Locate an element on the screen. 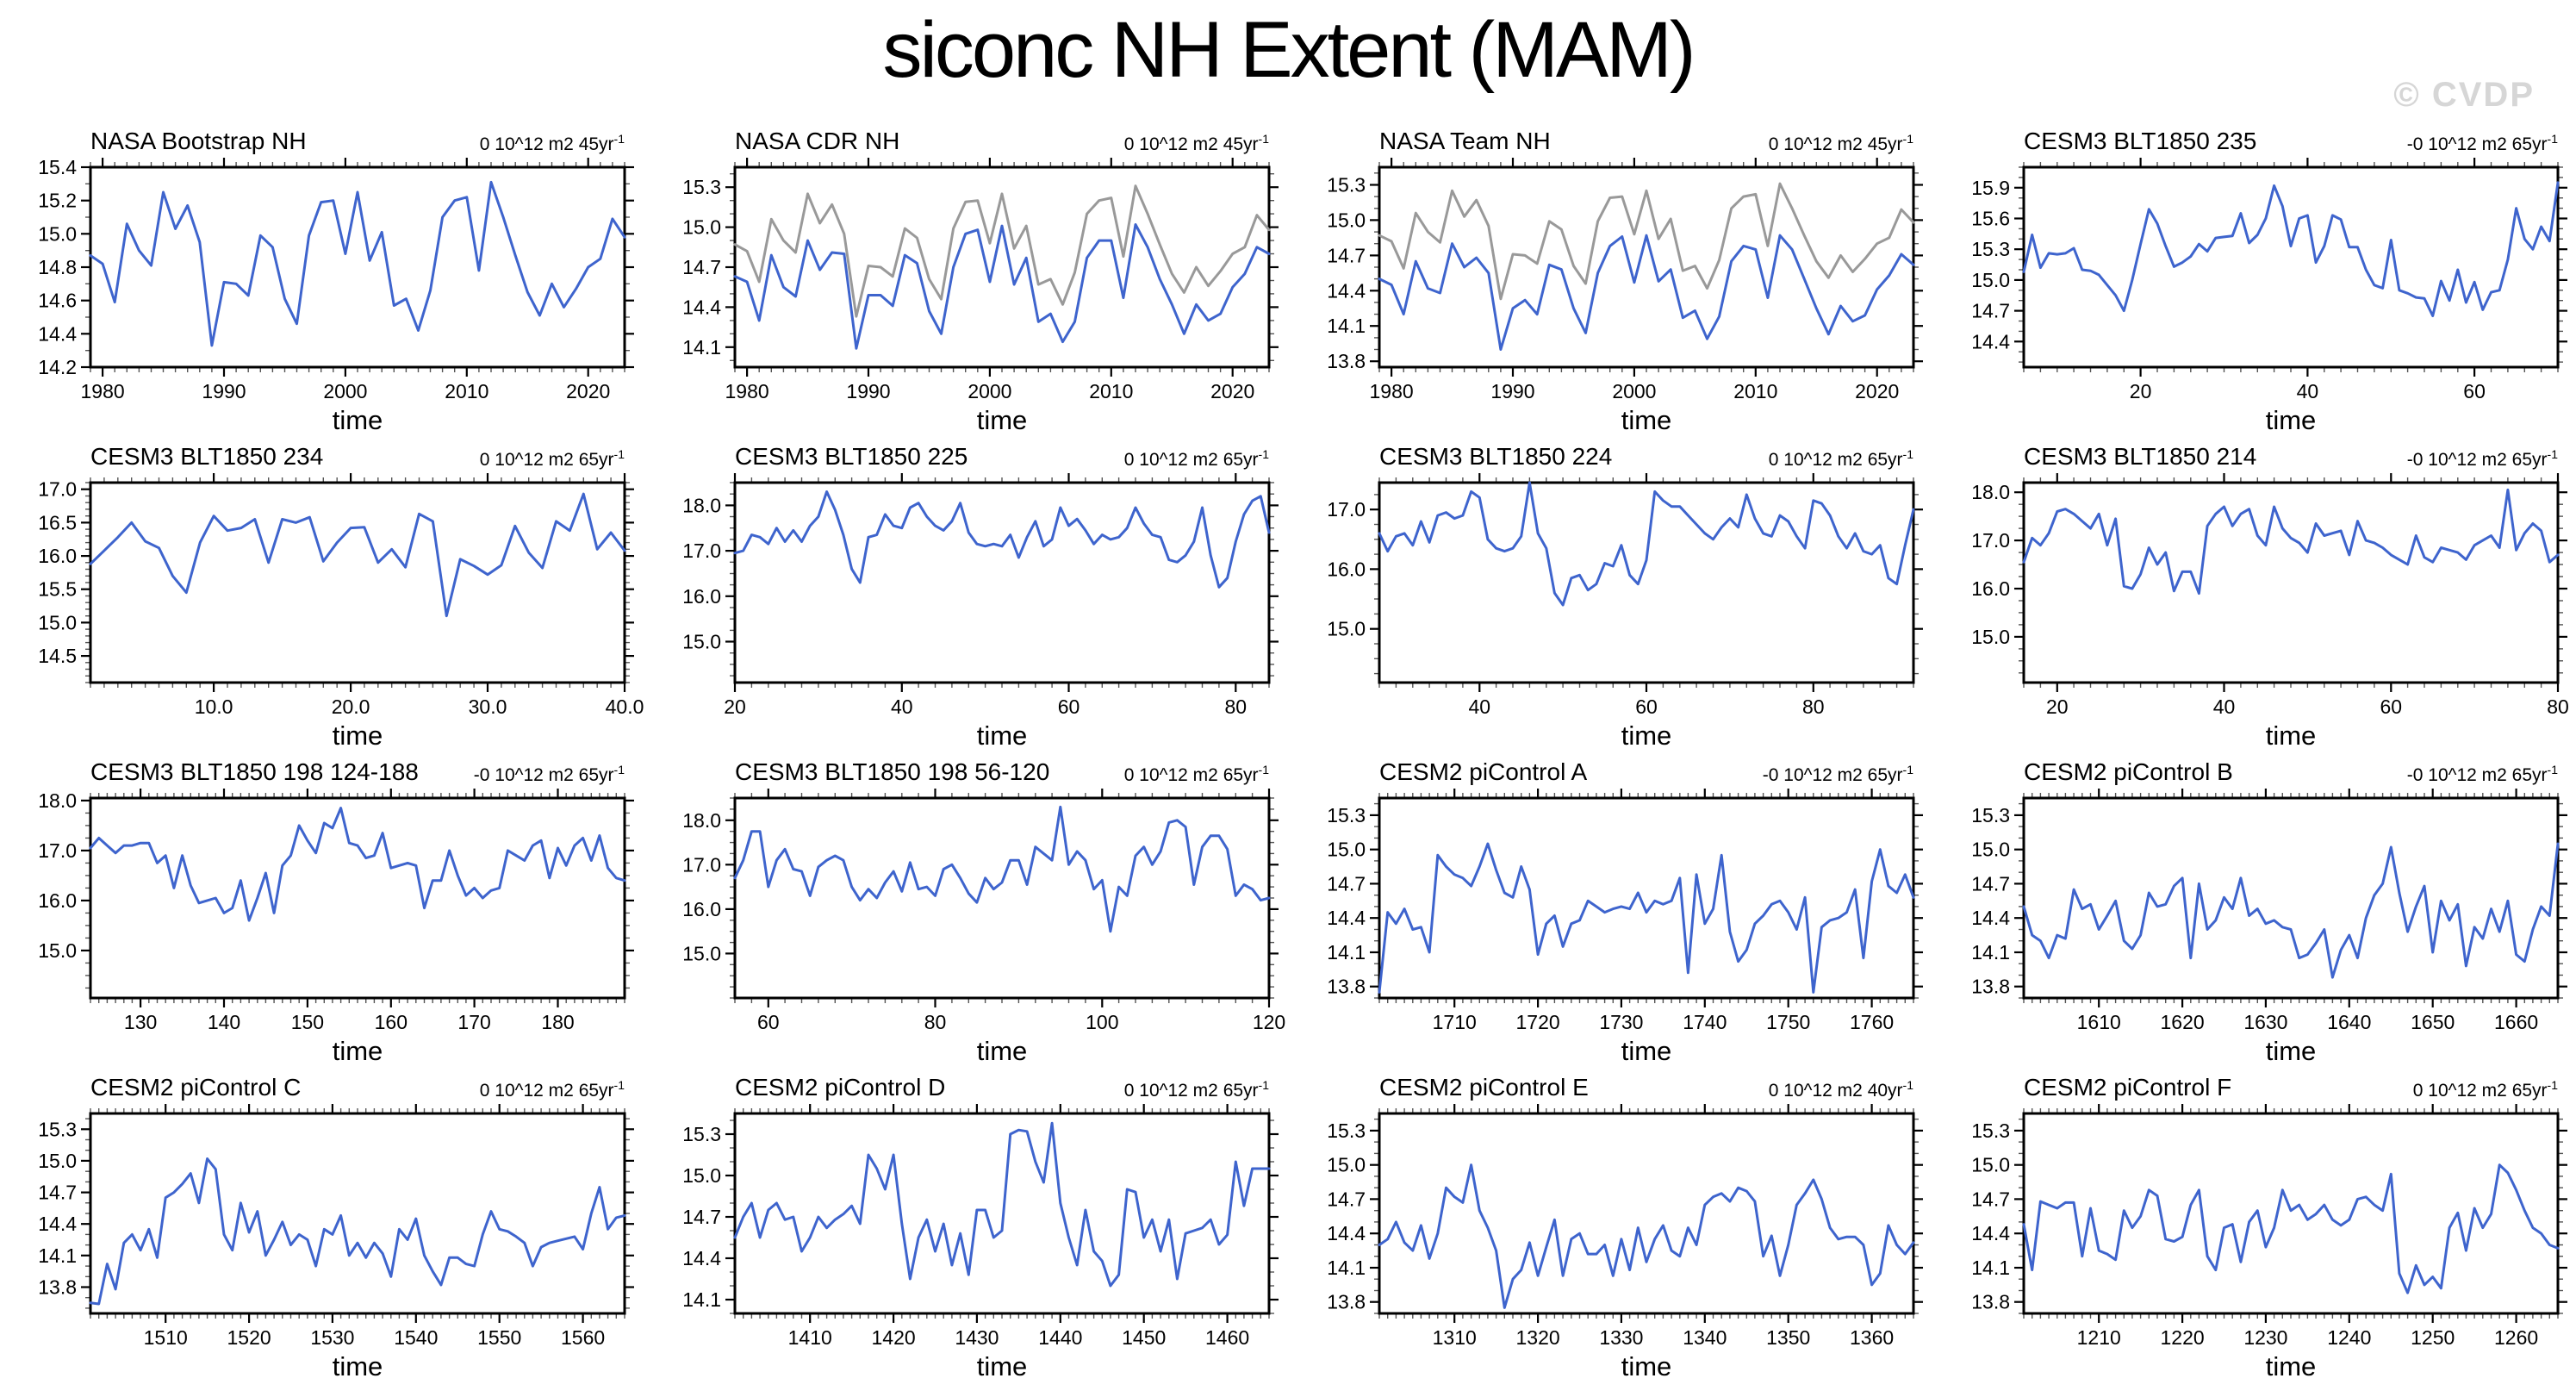 Image resolution: width=2576 pixels, height=1397 pixels. panel-title: CESM3 BLT1850 224 is located at coordinates (1496, 456).